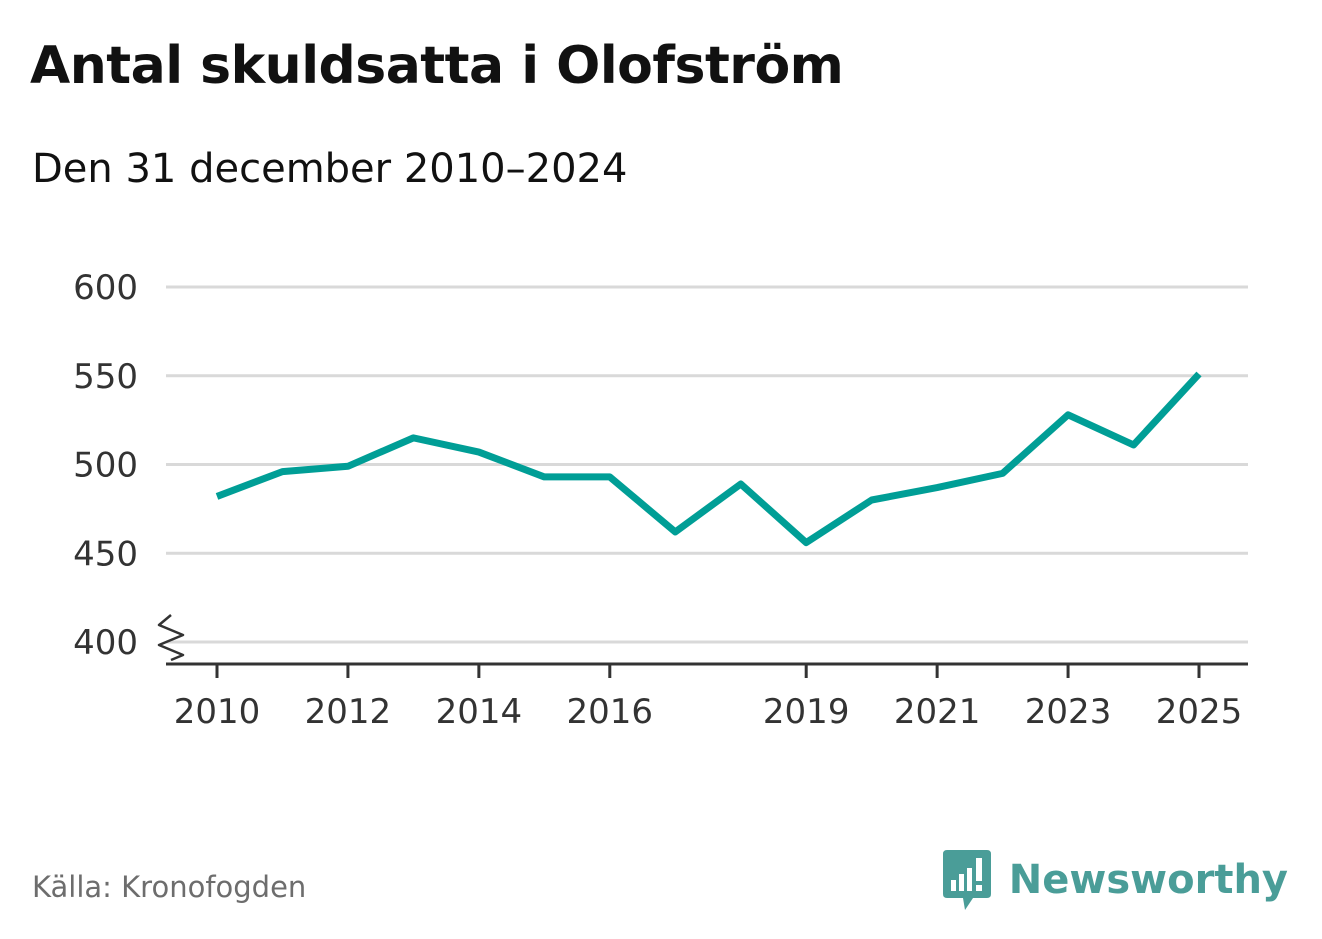  Describe the element at coordinates (105, 643) in the screenshot. I see `y-tick-label-400: 400` at that location.